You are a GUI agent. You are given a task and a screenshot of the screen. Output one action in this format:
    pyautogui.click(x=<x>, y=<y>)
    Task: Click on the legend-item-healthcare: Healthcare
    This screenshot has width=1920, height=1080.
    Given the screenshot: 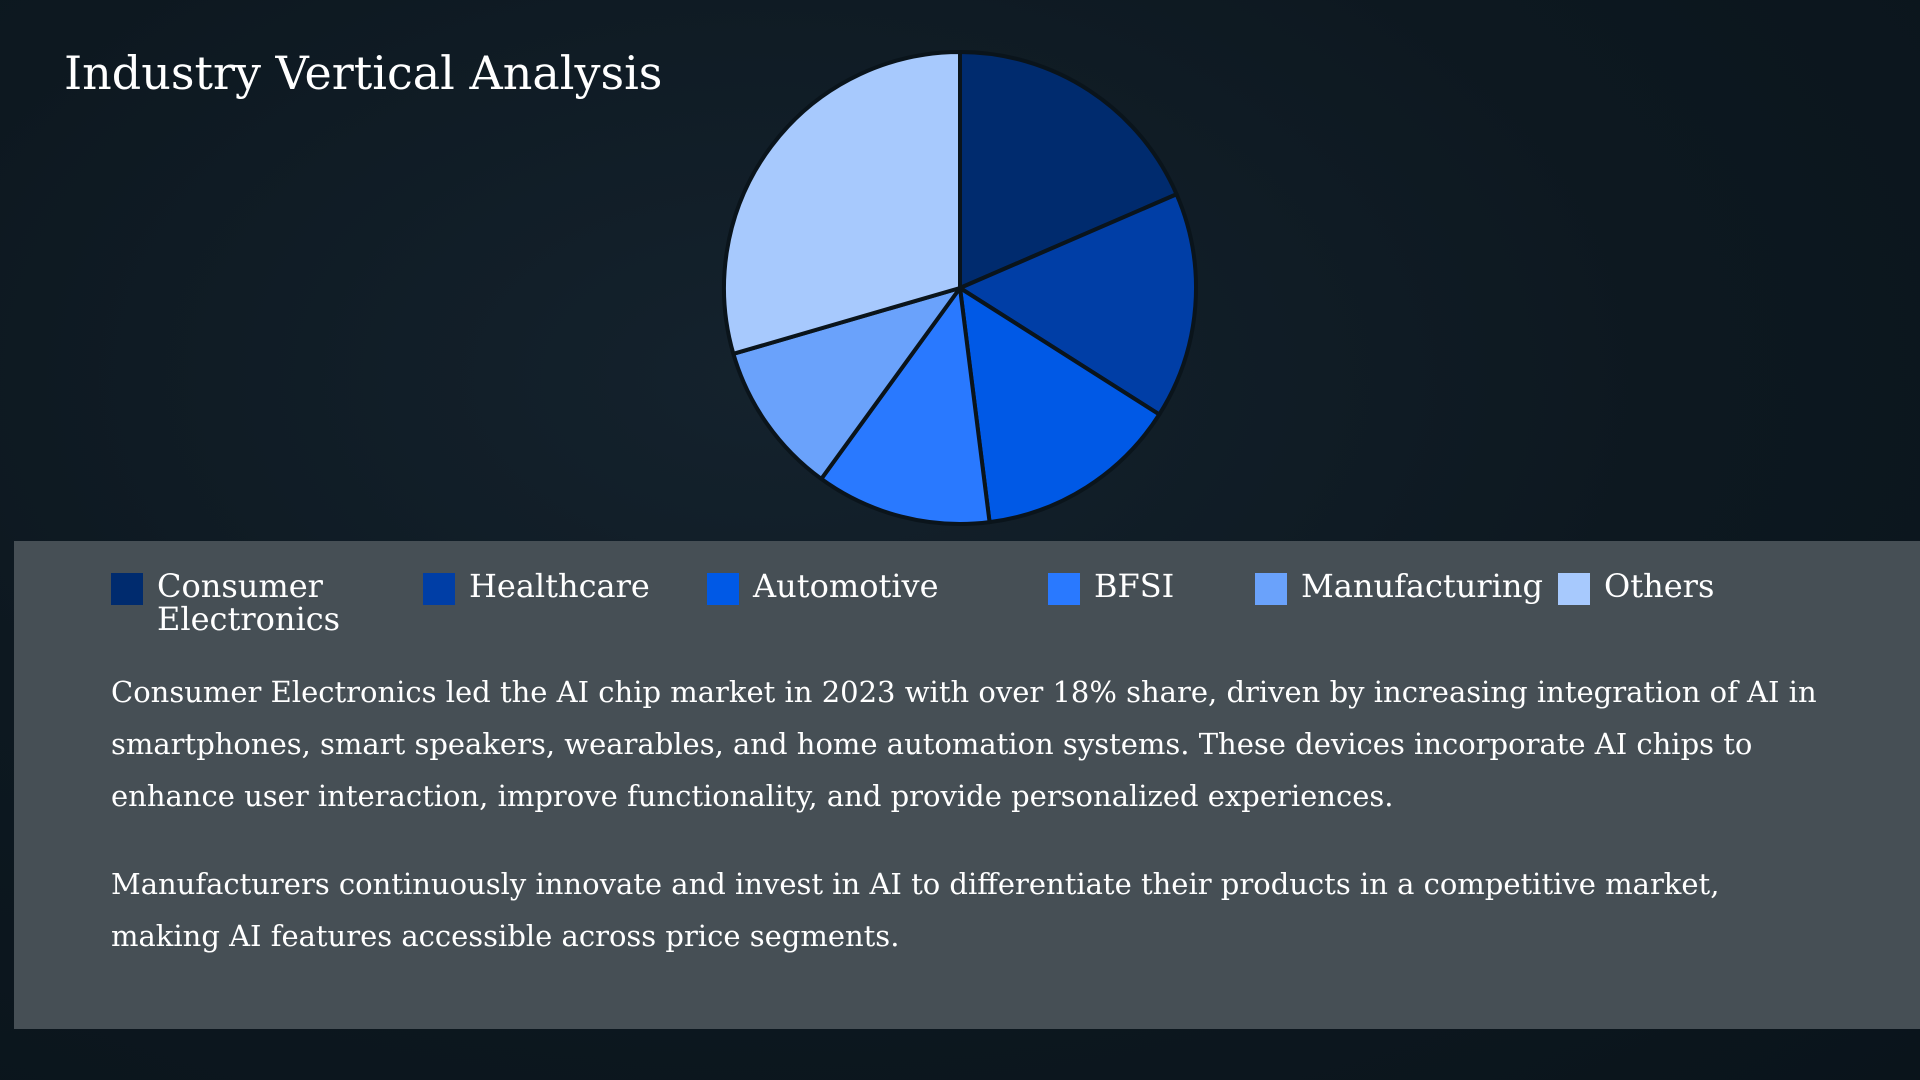 What is the action you would take?
    pyautogui.click(x=536, y=587)
    